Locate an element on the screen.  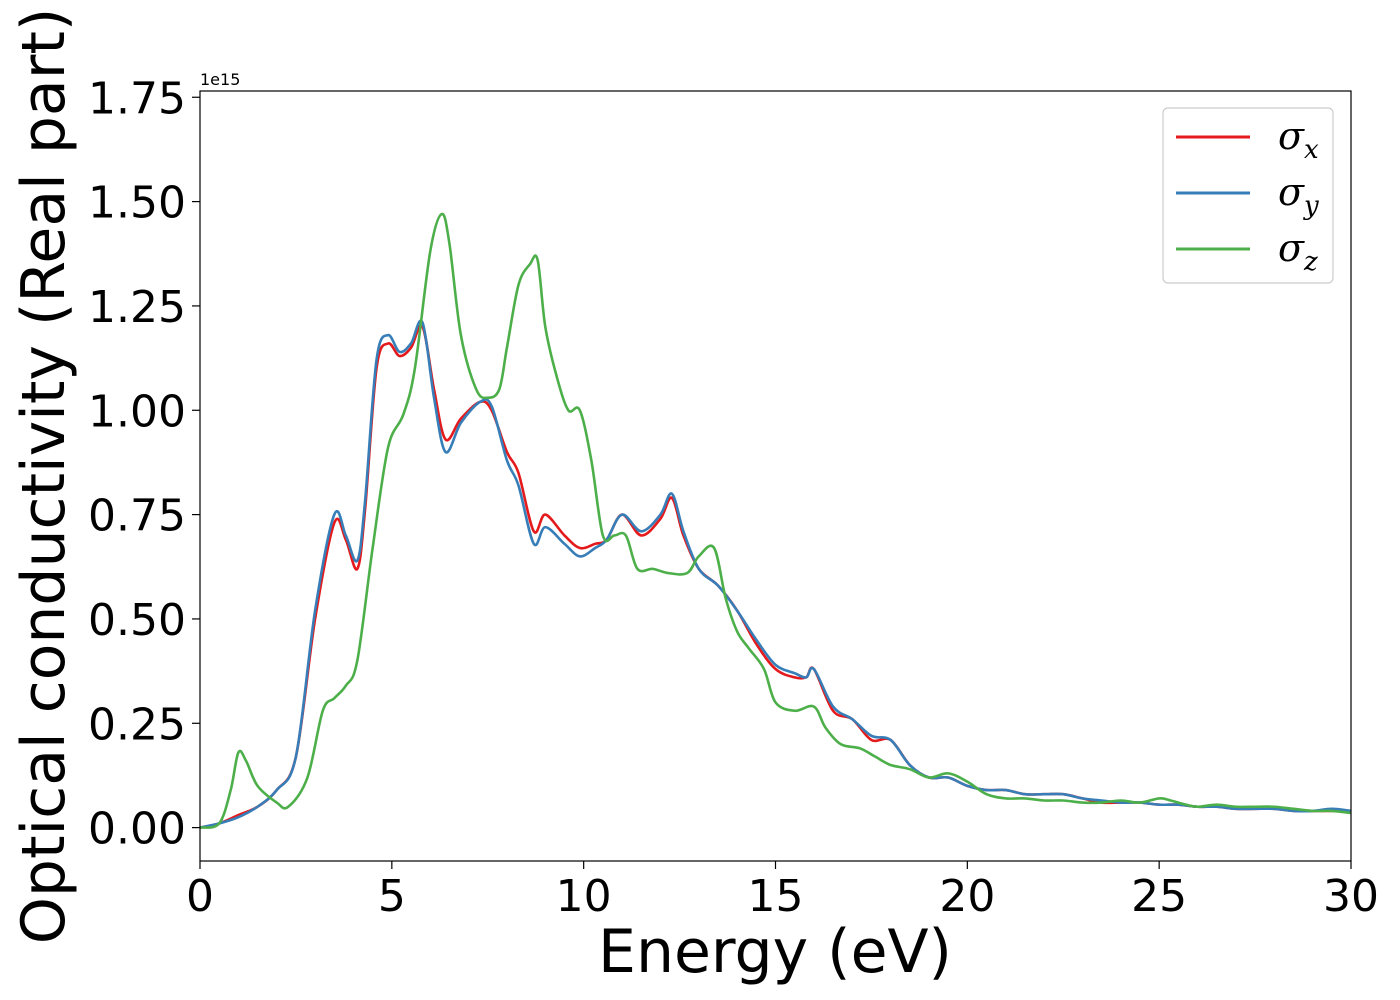
y-axis-title: Optical conductivity (Real part) is located at coordinates (44, 476).